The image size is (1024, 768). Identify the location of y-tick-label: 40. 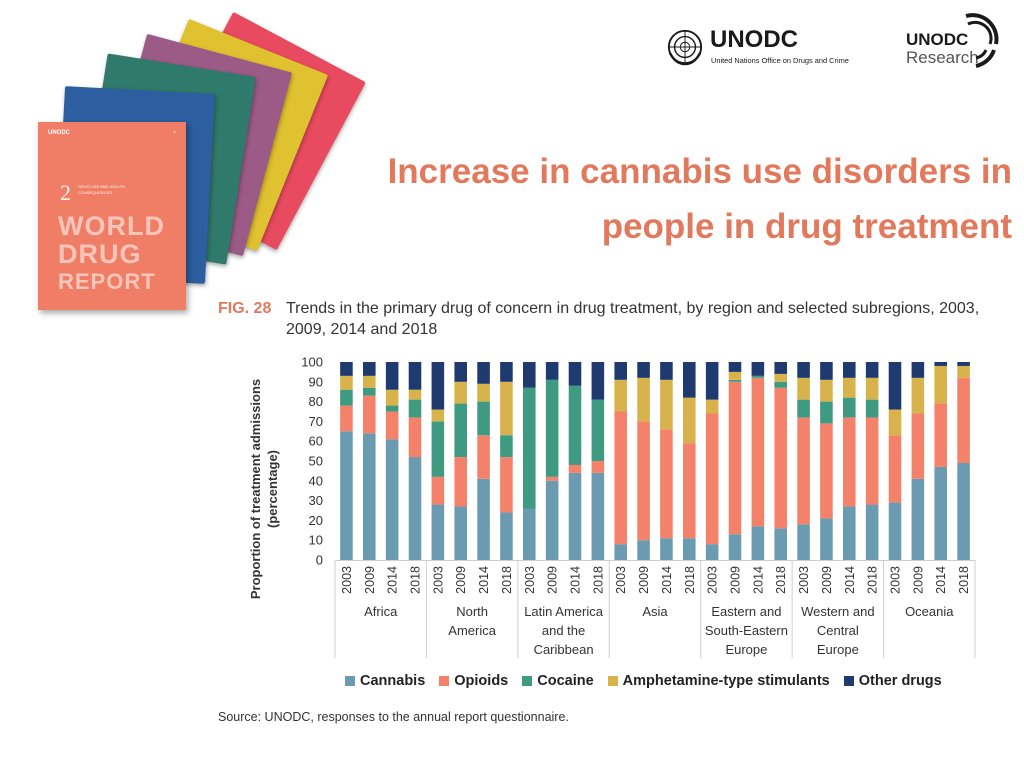
(316, 480).